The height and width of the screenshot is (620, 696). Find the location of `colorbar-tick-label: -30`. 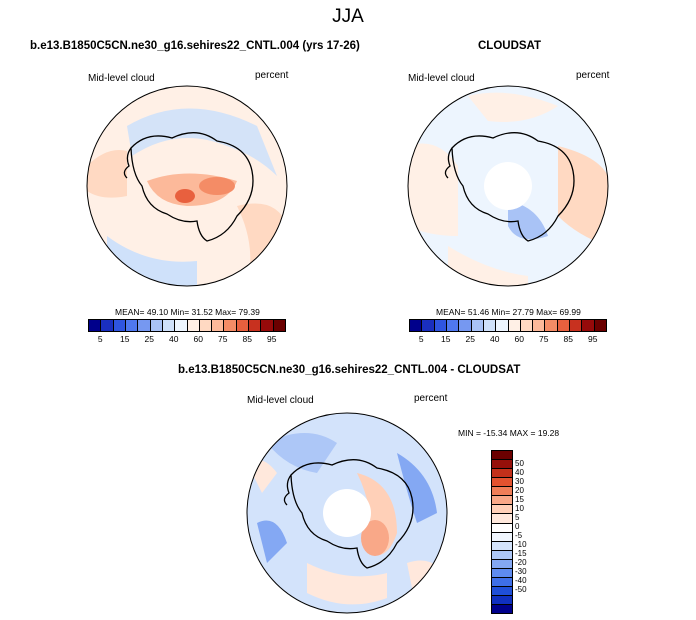

colorbar-tick-label: -30 is located at coordinates (521, 571).